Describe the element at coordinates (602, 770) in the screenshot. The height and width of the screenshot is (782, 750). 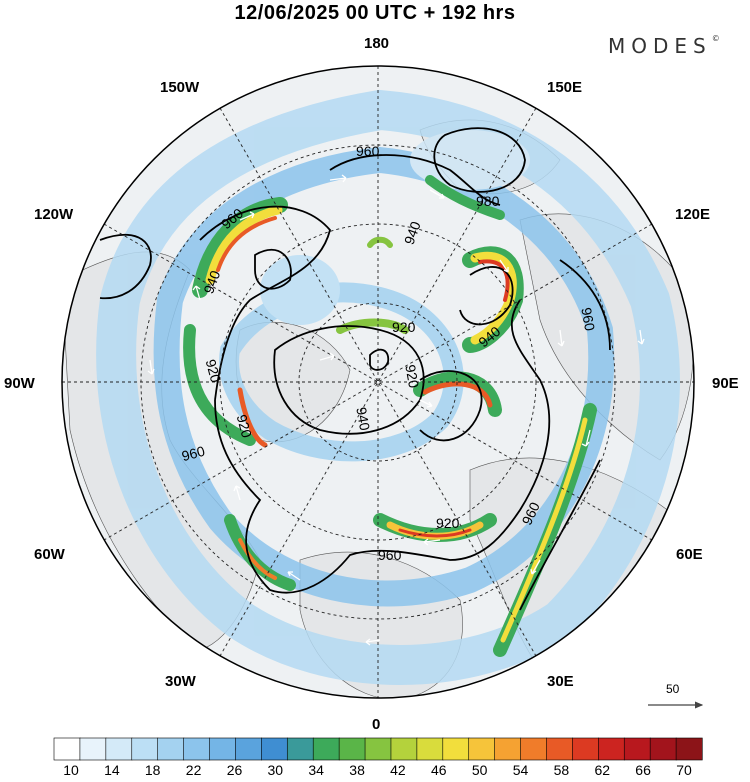
I see `colorbar-tick-label: 62` at that location.